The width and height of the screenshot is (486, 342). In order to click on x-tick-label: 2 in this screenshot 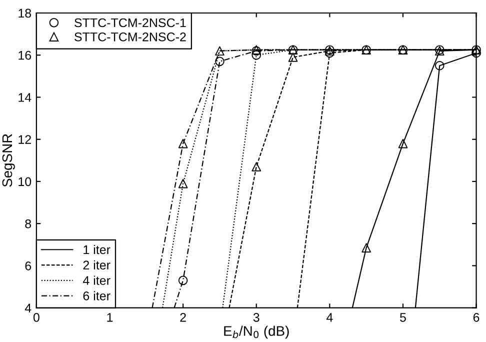, I will do `click(183, 317)`.